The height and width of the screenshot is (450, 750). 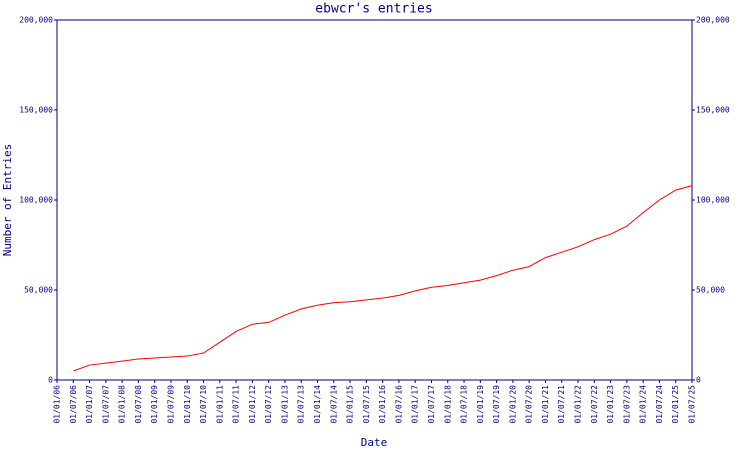 I want to click on x-tick-label: 01/01/25, so click(x=675, y=404).